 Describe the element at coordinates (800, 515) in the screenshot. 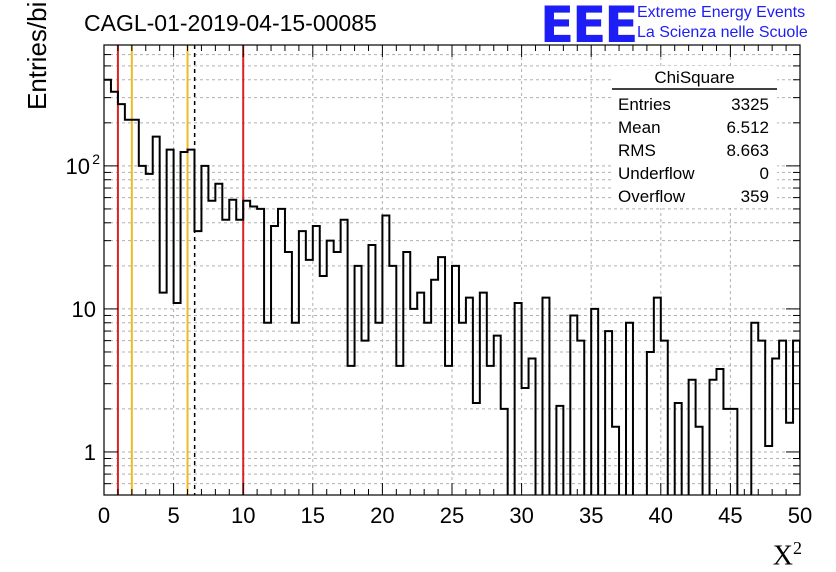

I see `x-tick-label: 50` at that location.